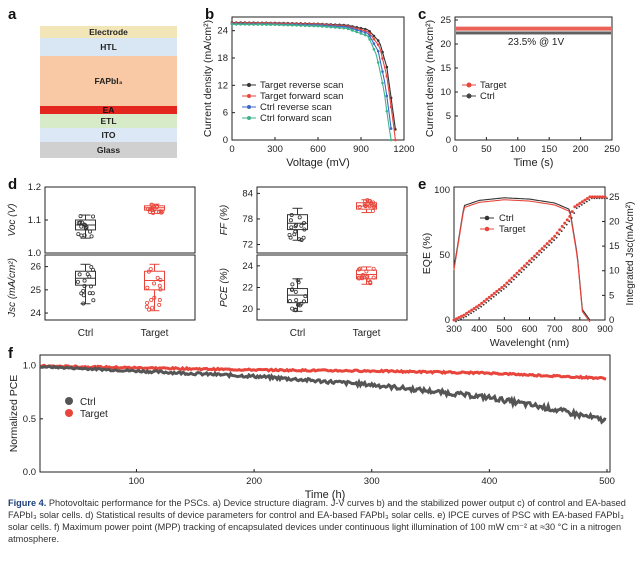 The height and width of the screenshot is (561, 640). I want to click on spo-frame, so click(533, 78).